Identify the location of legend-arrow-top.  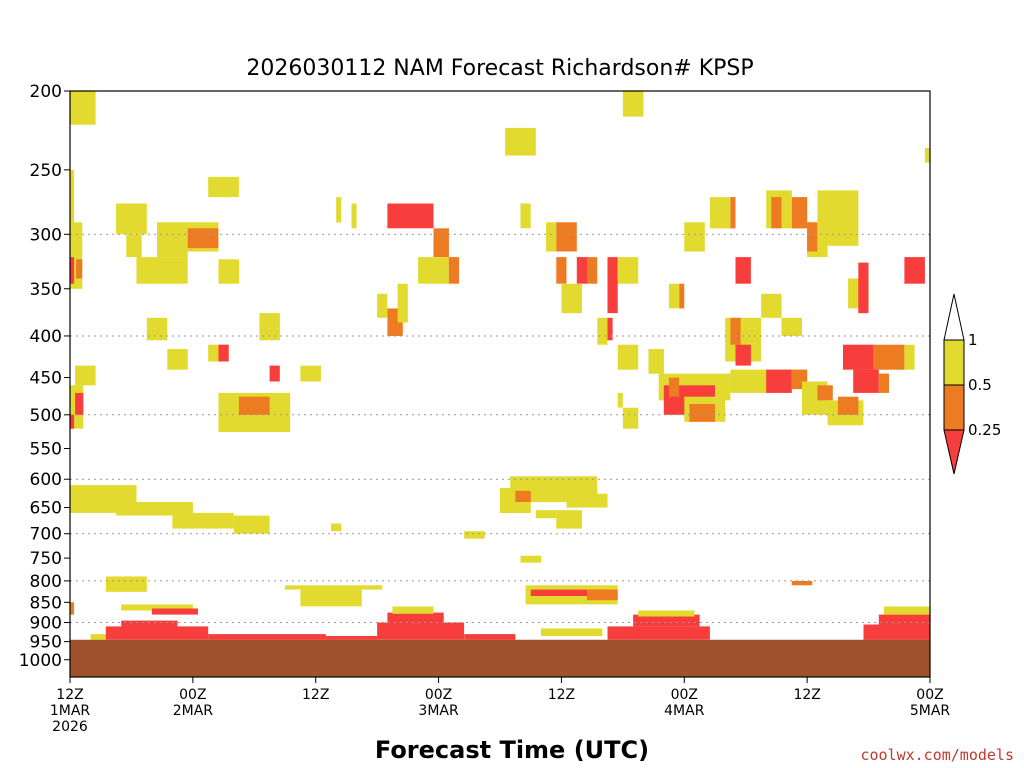
(954, 317).